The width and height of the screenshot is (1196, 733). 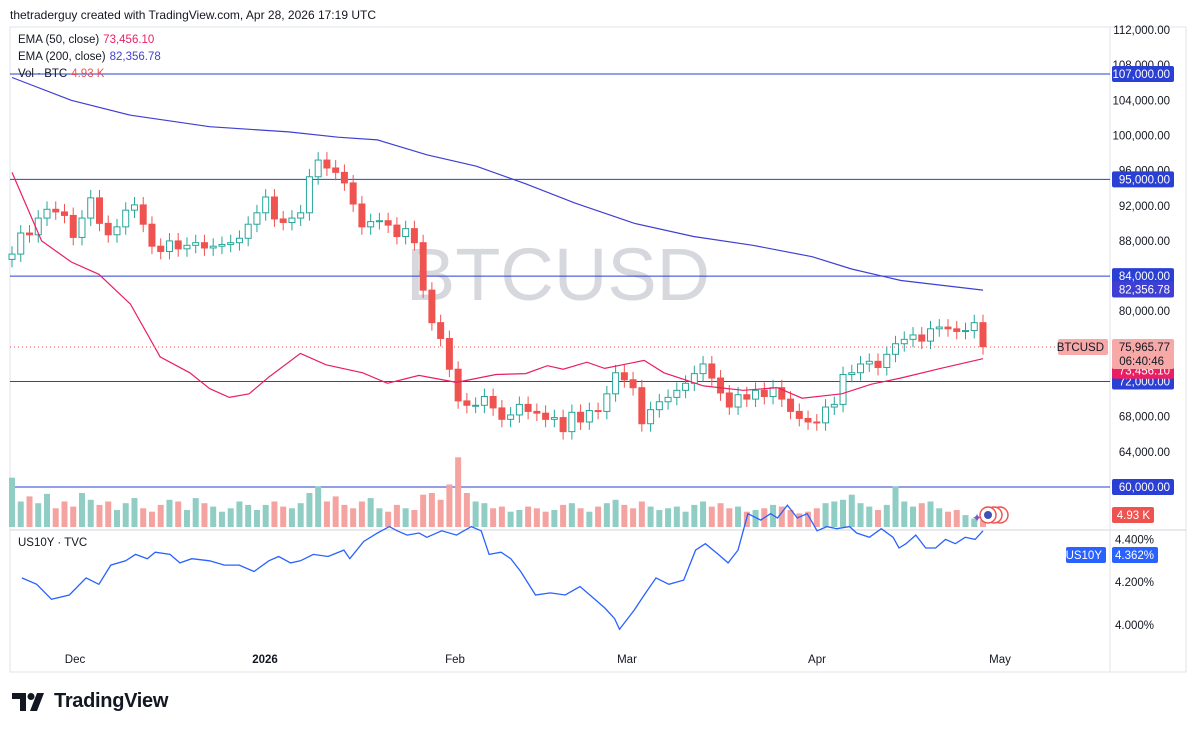 What do you see at coordinates (1083, 347) in the screenshot?
I see `symbol-tag-bg` at bounding box center [1083, 347].